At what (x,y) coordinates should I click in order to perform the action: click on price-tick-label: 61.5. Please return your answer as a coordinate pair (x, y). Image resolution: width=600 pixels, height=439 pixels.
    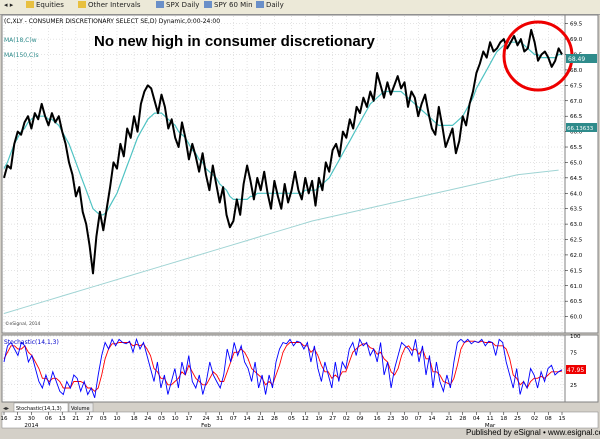
    Looking at the image, I should click on (576, 271).